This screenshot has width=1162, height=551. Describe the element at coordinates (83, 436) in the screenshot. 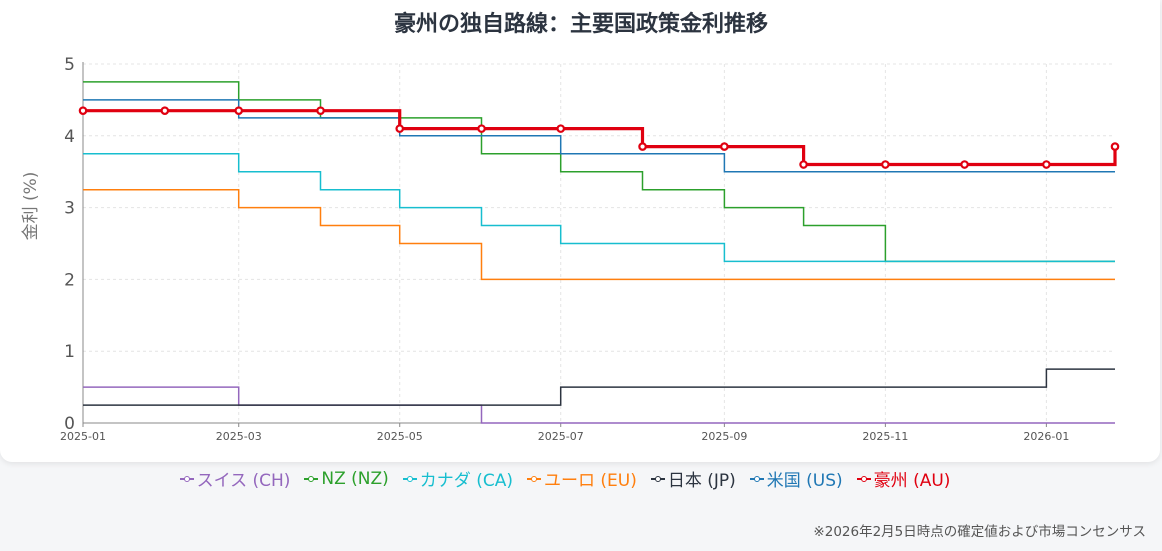

I see `x-tick-label: 2025-01` at that location.